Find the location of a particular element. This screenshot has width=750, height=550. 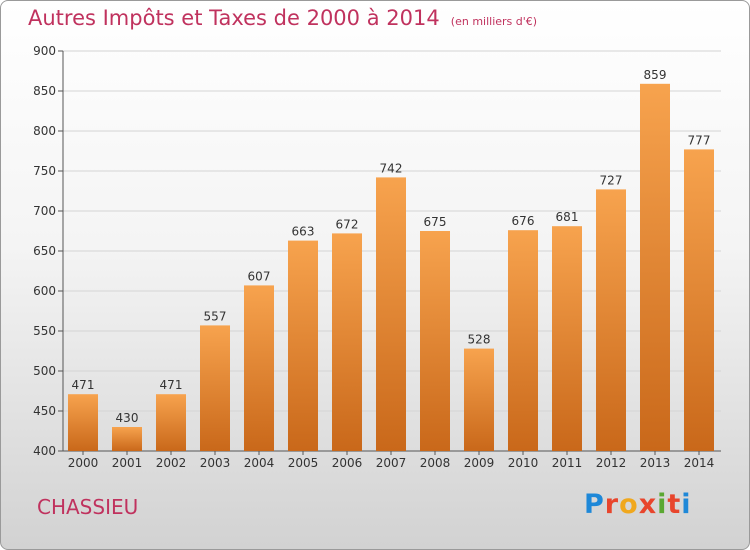

x-tick-label: 2014 is located at coordinates (699, 463).